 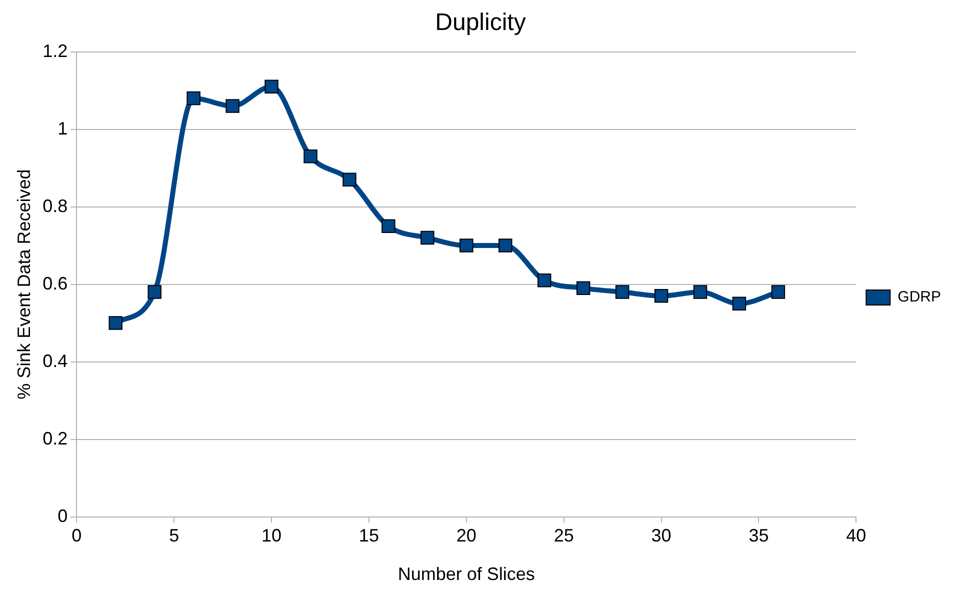 What do you see at coordinates (24, 284) in the screenshot?
I see `y-axis-title: % Sink Event Data Received` at bounding box center [24, 284].